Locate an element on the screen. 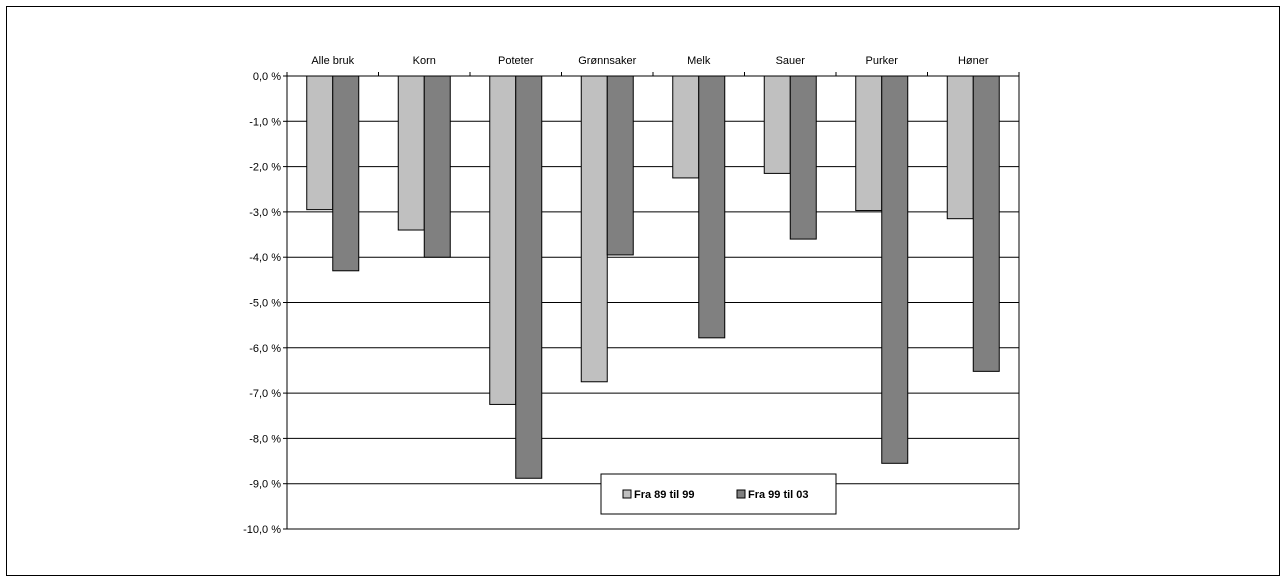 The width and height of the screenshot is (1287, 576). category-label: Alle bruk is located at coordinates (332, 61).